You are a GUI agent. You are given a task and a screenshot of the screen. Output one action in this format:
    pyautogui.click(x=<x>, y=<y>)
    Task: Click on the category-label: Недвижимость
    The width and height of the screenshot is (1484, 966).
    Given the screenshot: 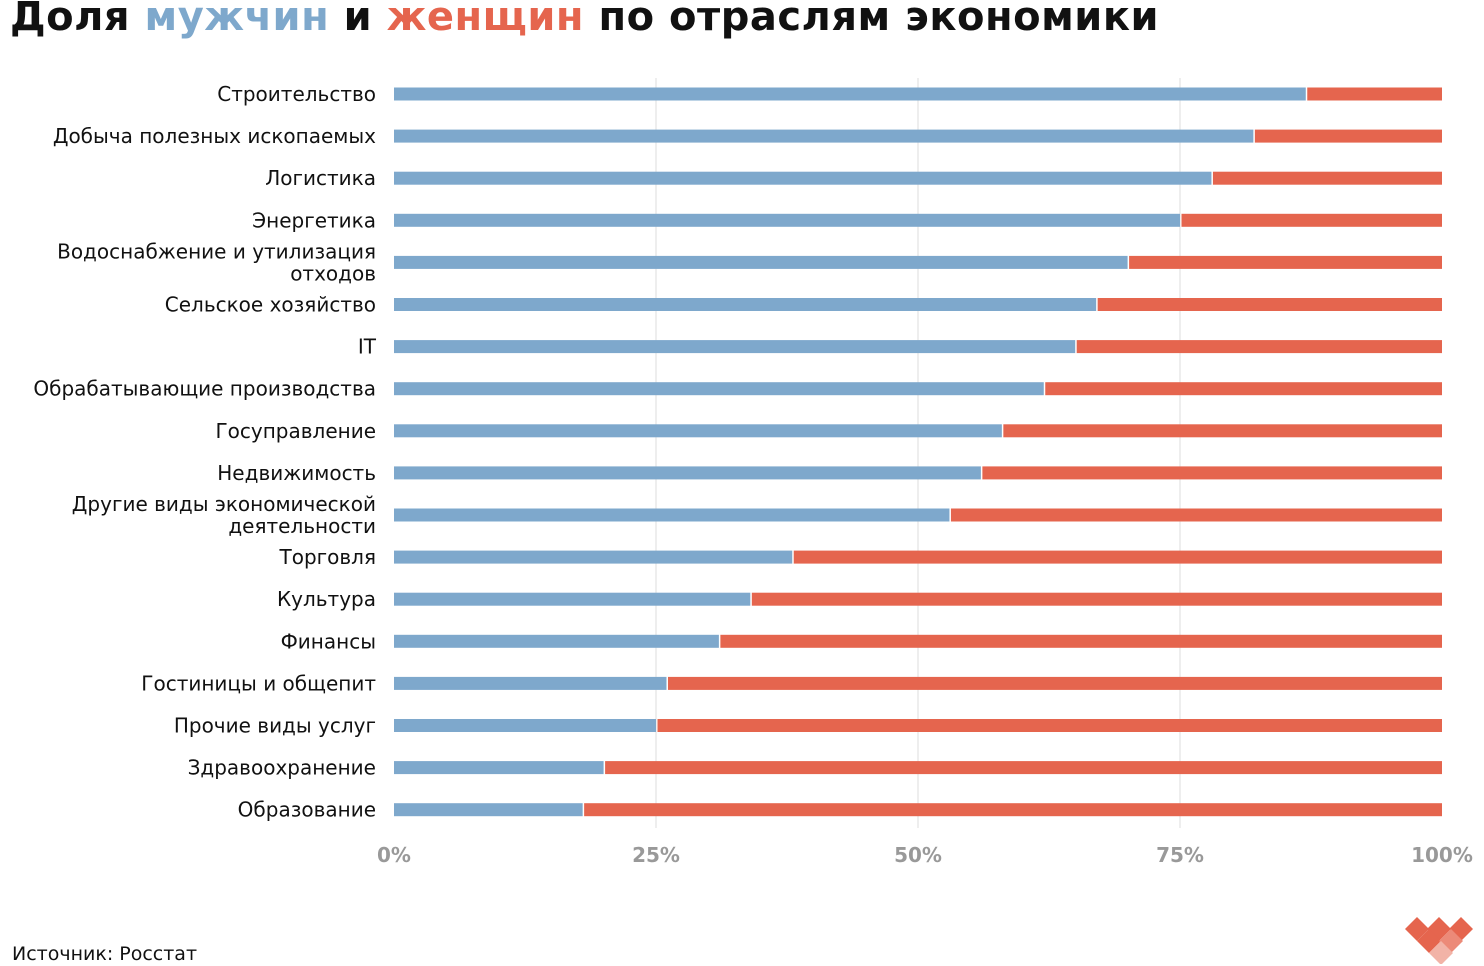 What is the action you would take?
    pyautogui.click(x=296, y=473)
    